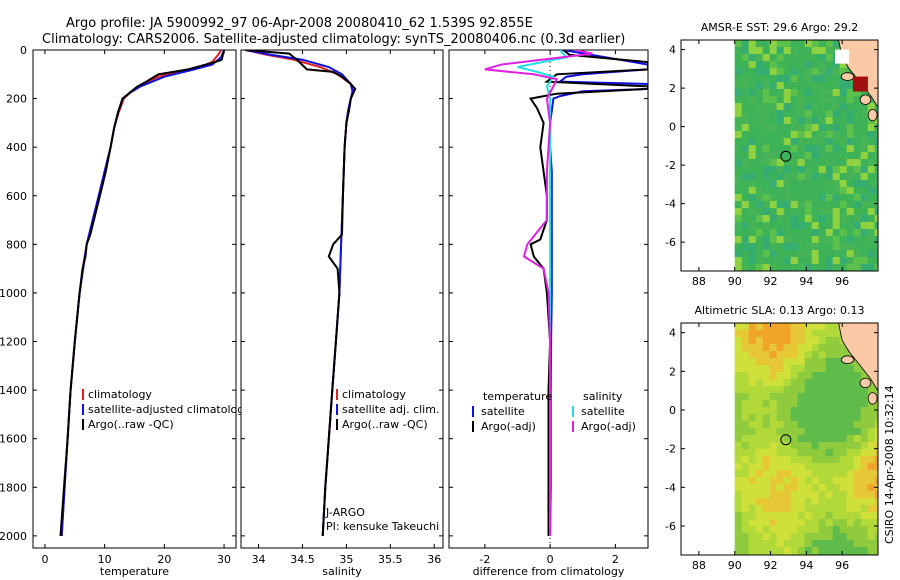 This screenshot has height=580, width=900. What do you see at coordinates (699, 281) in the screenshot?
I see `x-tick-label: 88` at bounding box center [699, 281].